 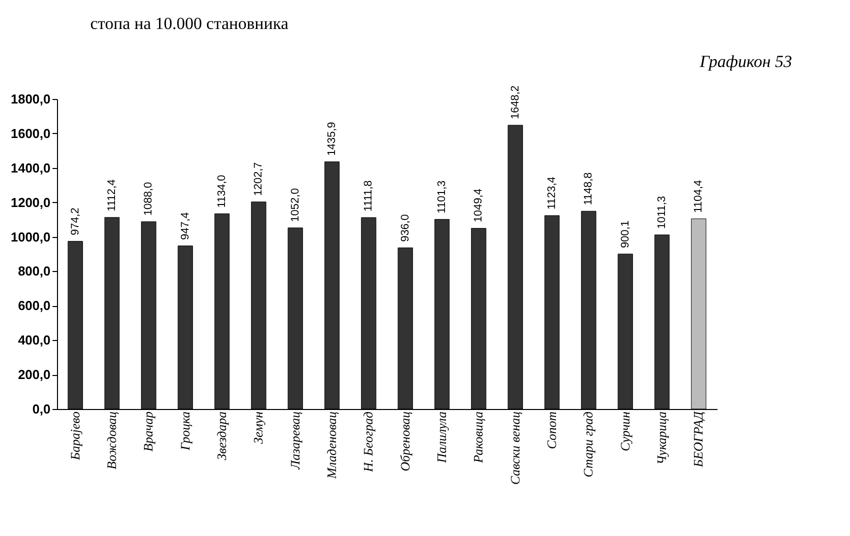 What do you see at coordinates (442, 197) in the screenshot?
I see `data-label: 1101,3` at bounding box center [442, 197].